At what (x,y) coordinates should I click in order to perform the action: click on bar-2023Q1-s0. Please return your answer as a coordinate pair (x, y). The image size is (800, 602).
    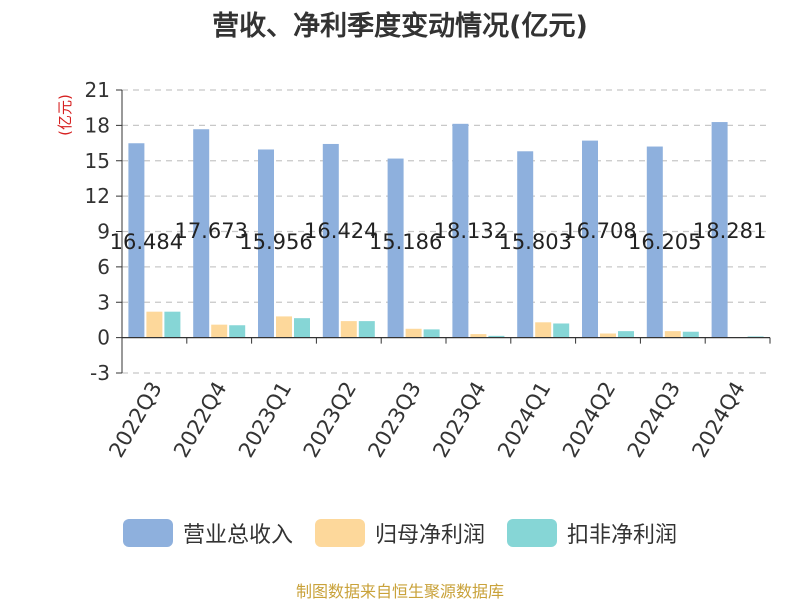
    Looking at the image, I should click on (266, 243).